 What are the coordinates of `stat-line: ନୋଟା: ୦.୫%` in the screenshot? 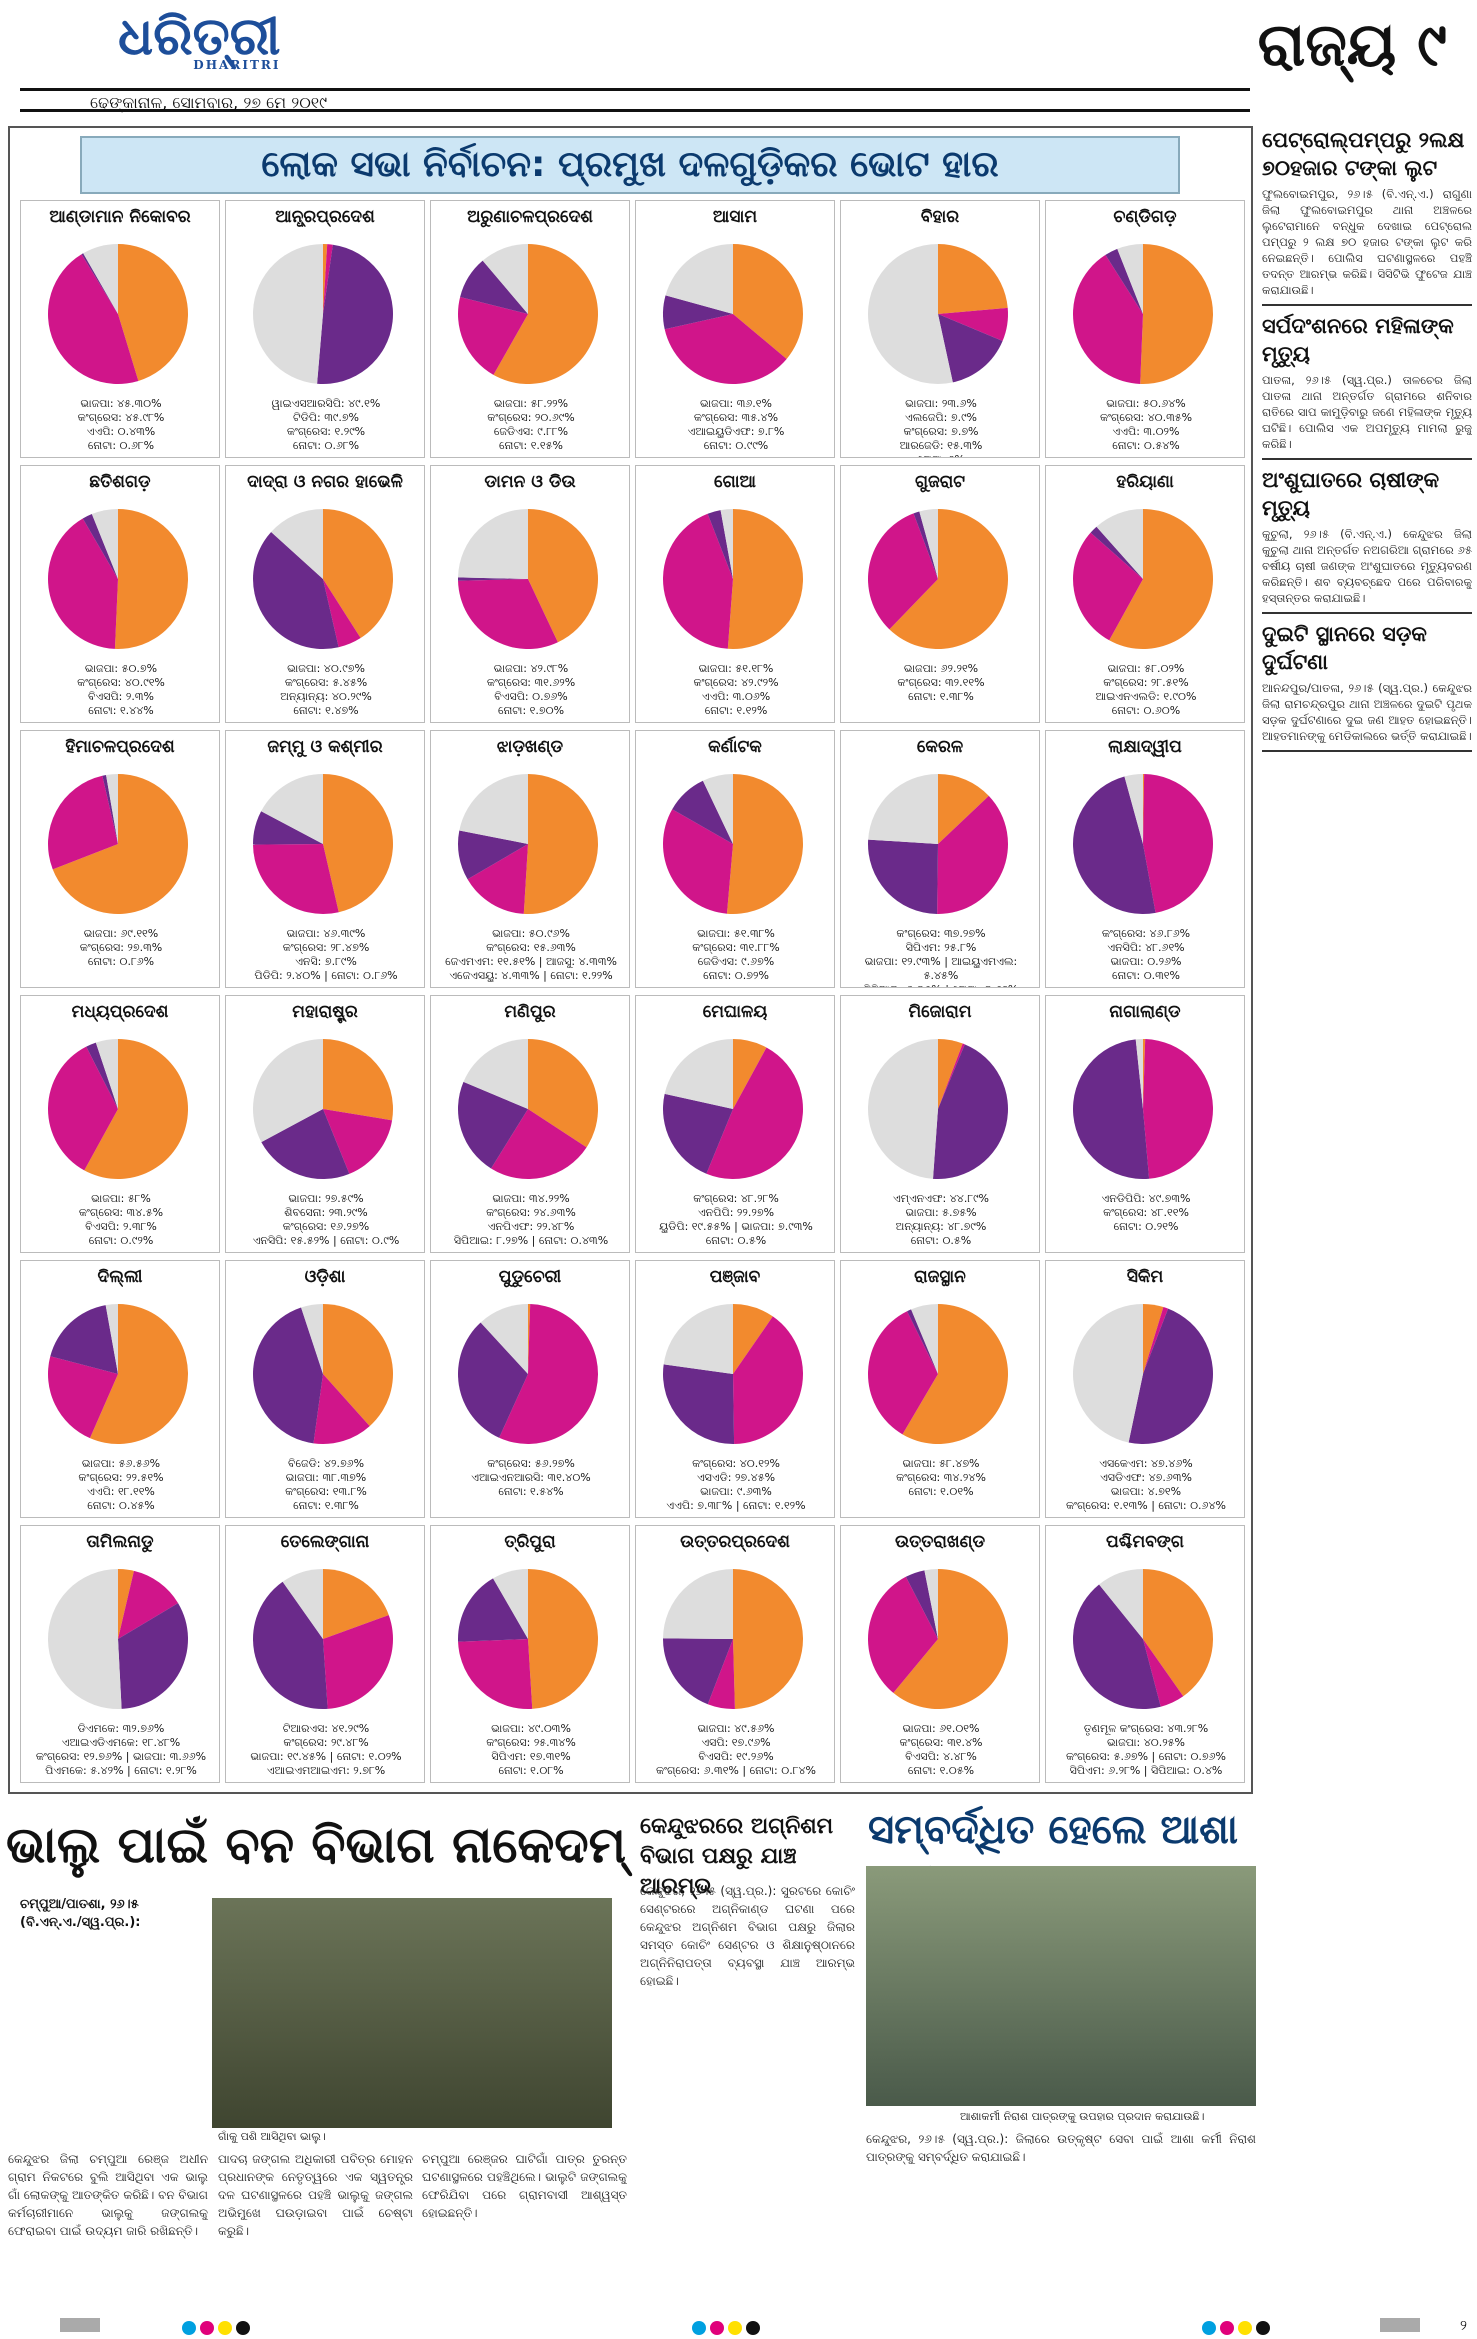 It's located at (941, 1240).